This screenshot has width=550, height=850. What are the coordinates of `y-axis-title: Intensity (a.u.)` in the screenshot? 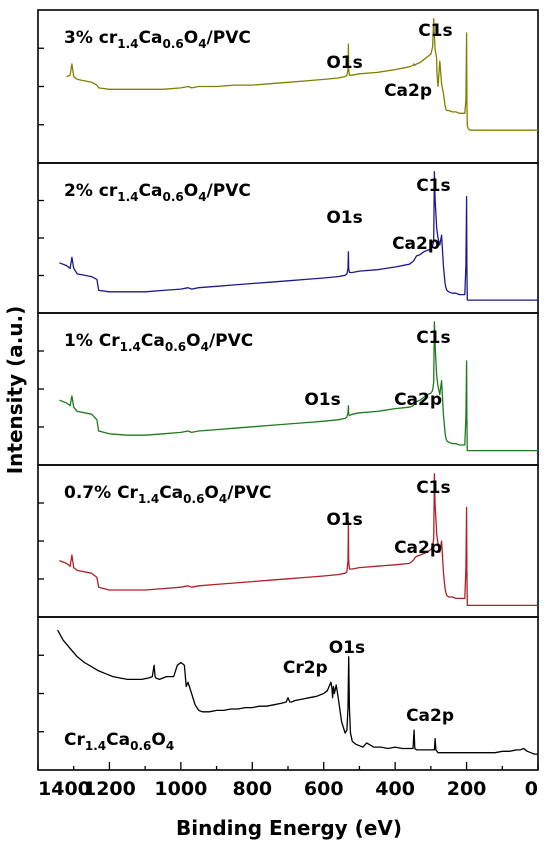 It's located at (15, 390).